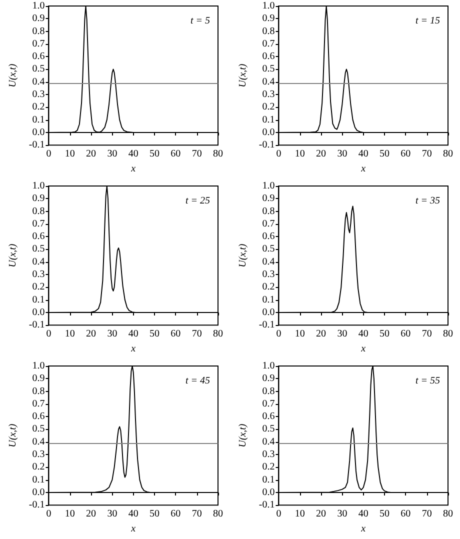 The image size is (460, 539). What do you see at coordinates (200, 21) in the screenshot?
I see `annotation: t = 5` at bounding box center [200, 21].